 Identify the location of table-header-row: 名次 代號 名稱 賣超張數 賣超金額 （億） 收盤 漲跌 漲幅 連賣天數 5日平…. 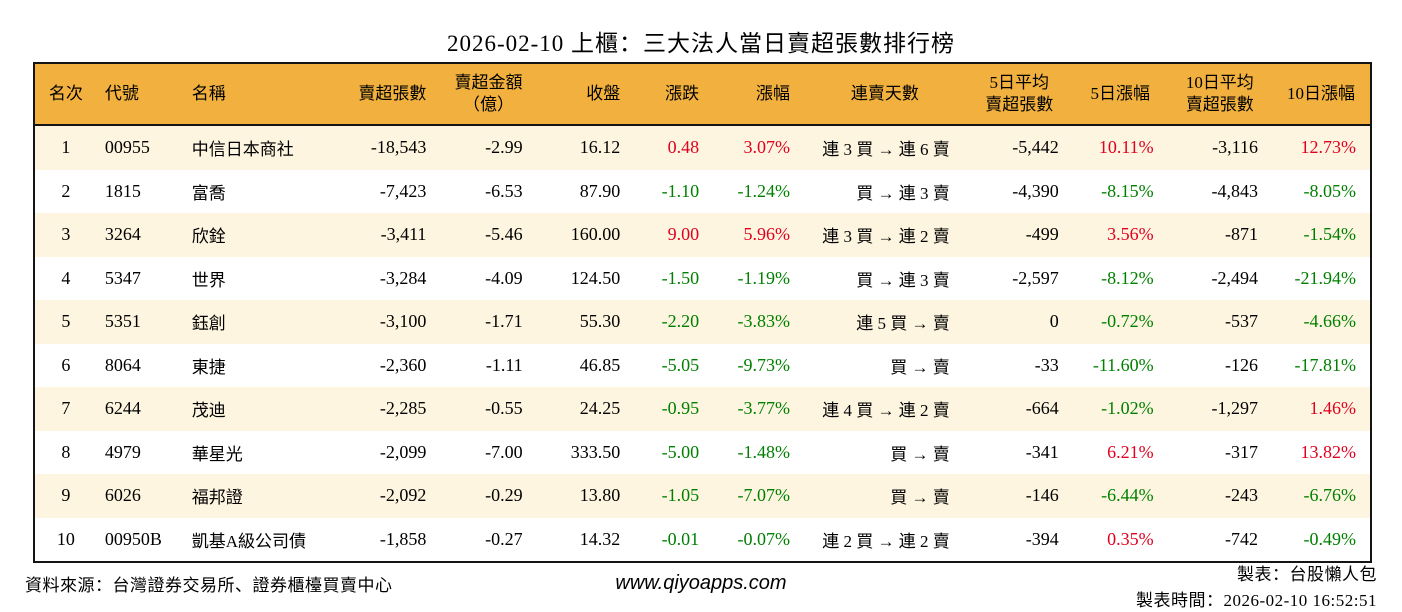
(702, 94).